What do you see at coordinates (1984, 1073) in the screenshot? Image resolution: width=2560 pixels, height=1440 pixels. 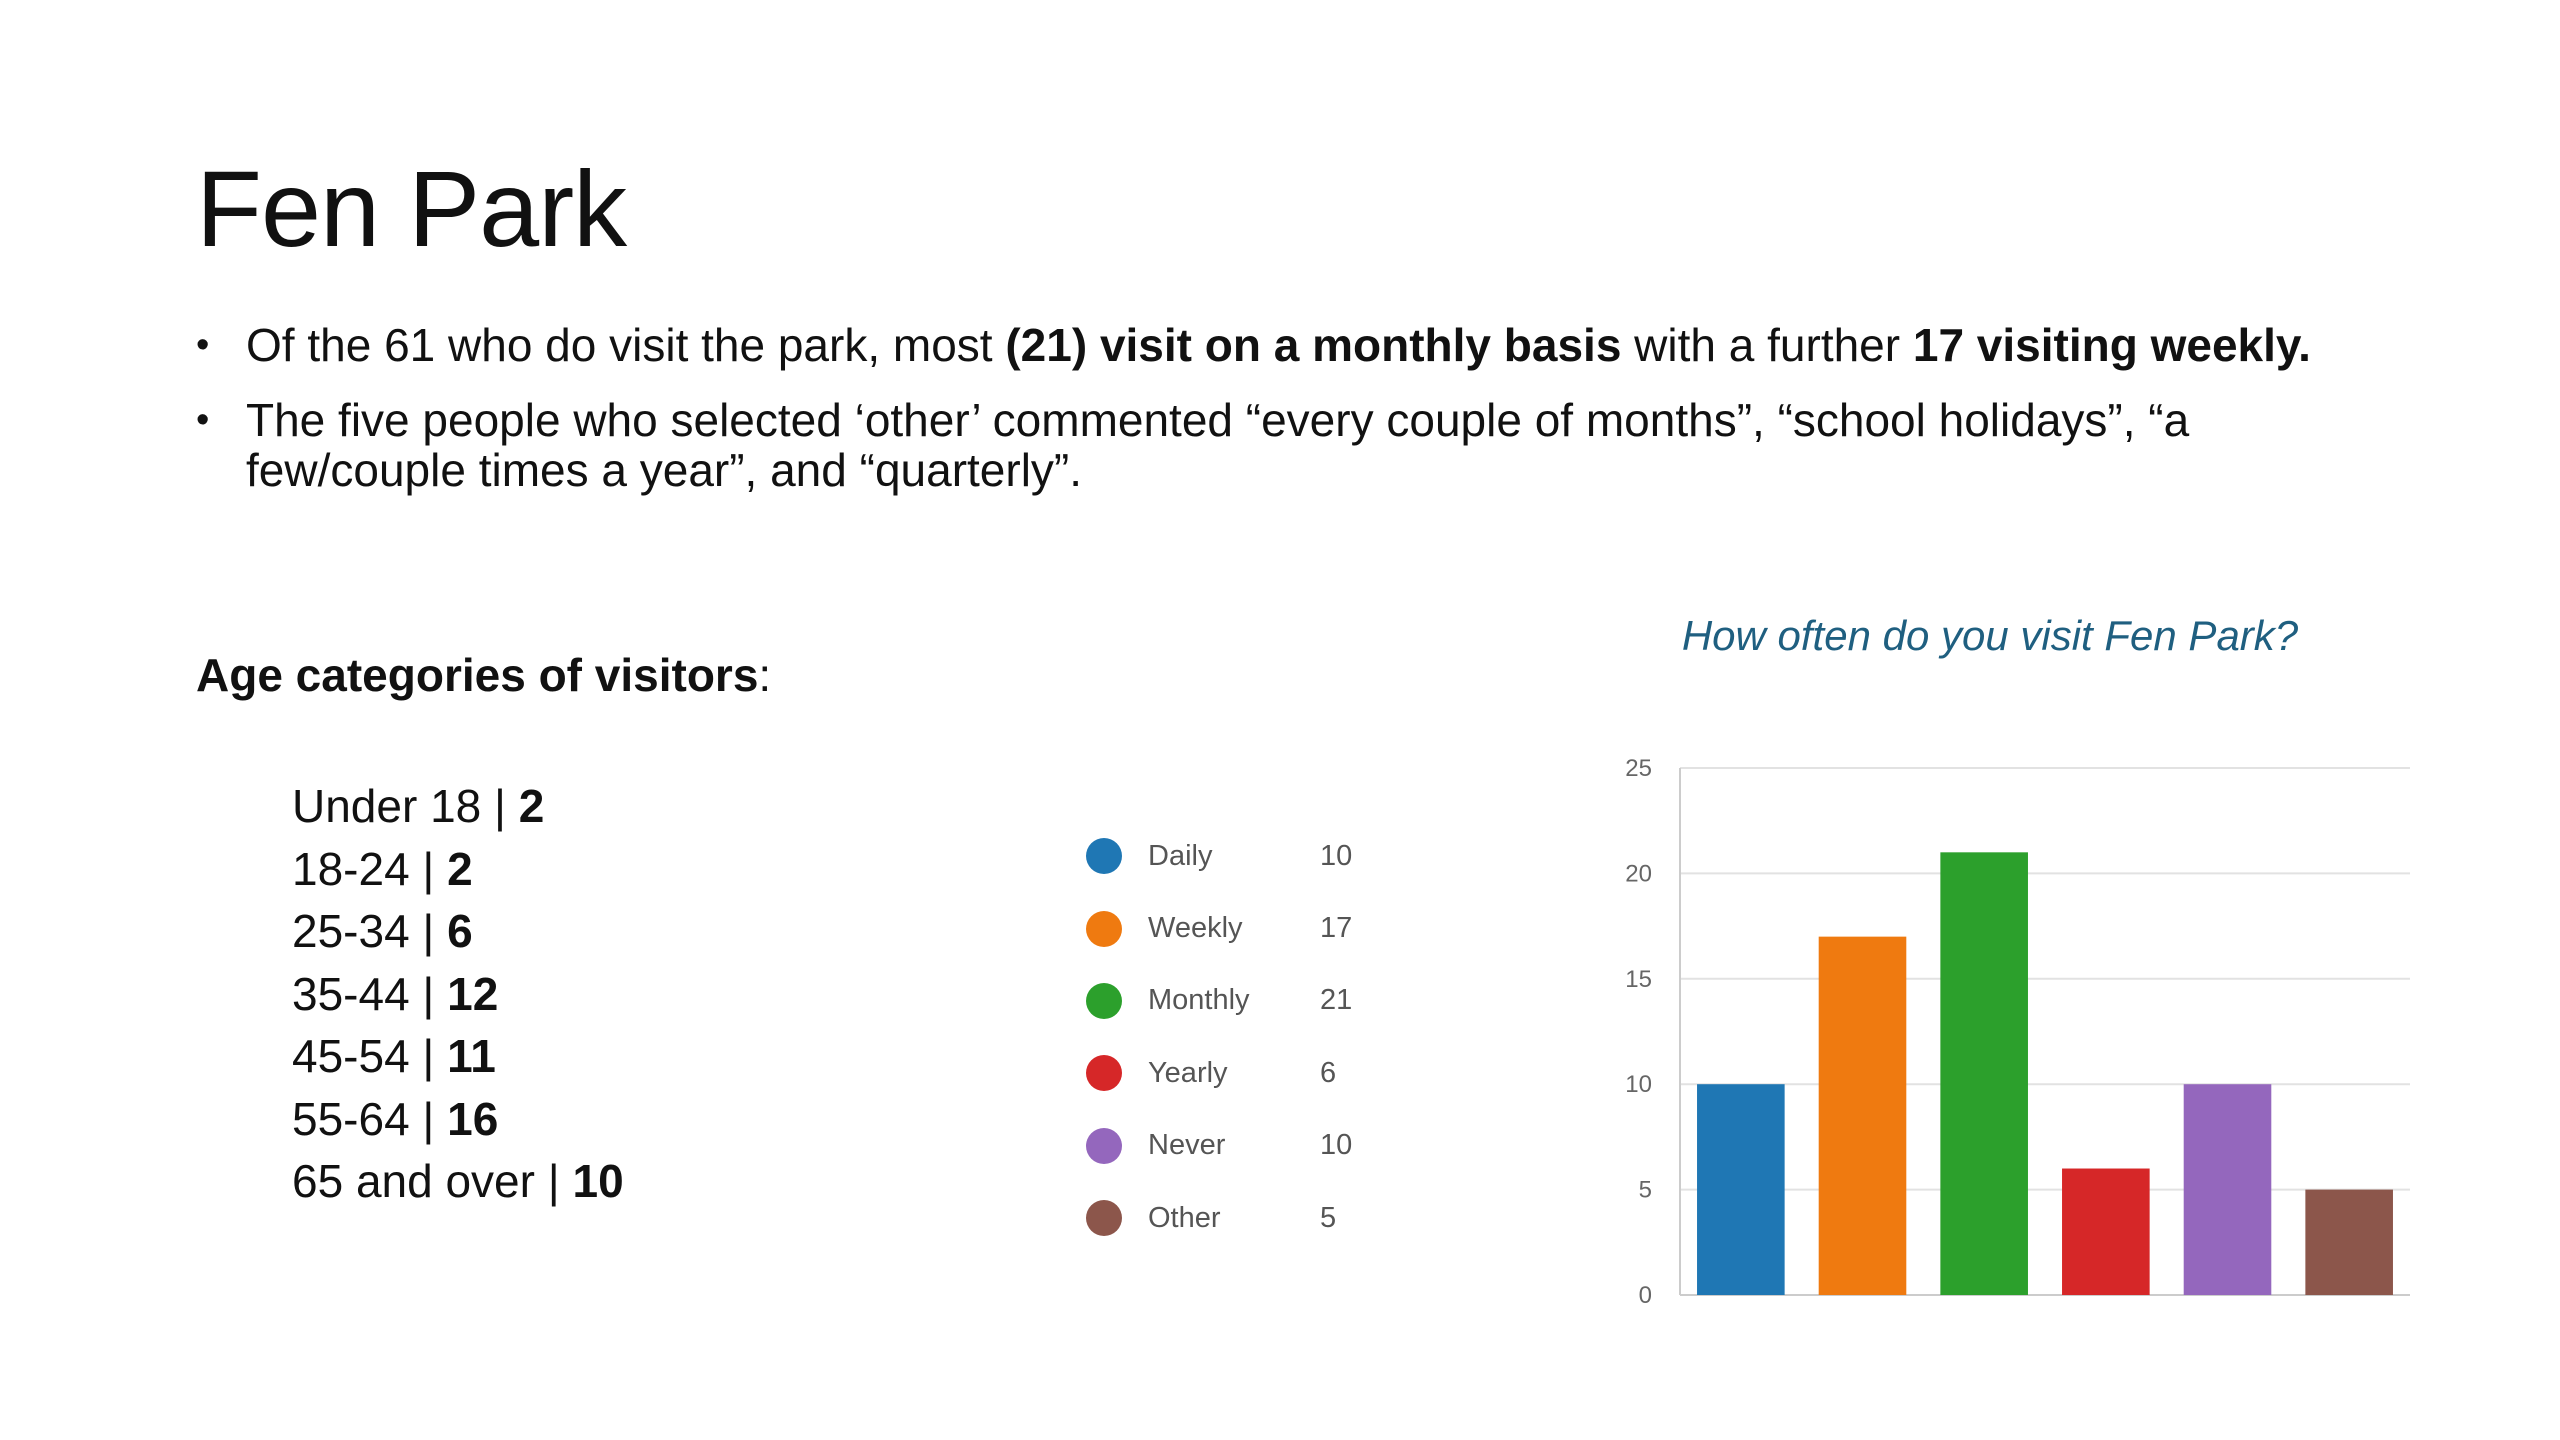 I see `bar-monthly` at bounding box center [1984, 1073].